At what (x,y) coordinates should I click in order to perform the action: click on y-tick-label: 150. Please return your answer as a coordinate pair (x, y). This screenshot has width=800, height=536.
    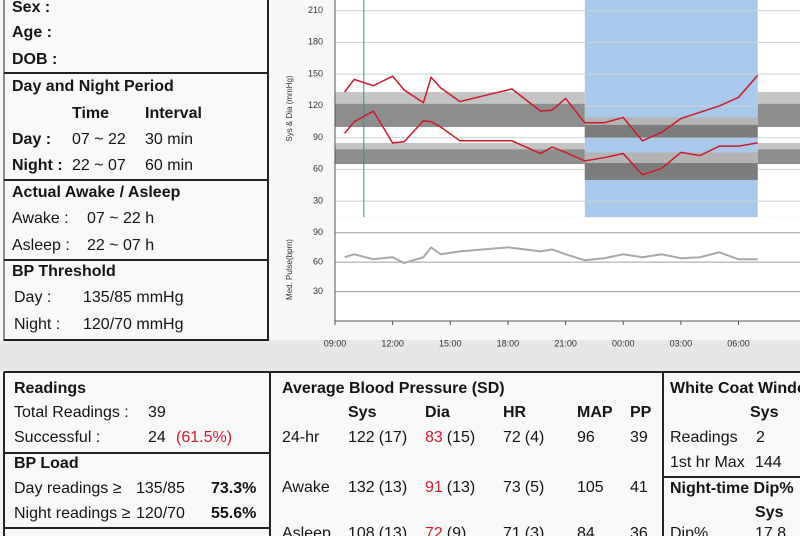
    Looking at the image, I should click on (315, 73).